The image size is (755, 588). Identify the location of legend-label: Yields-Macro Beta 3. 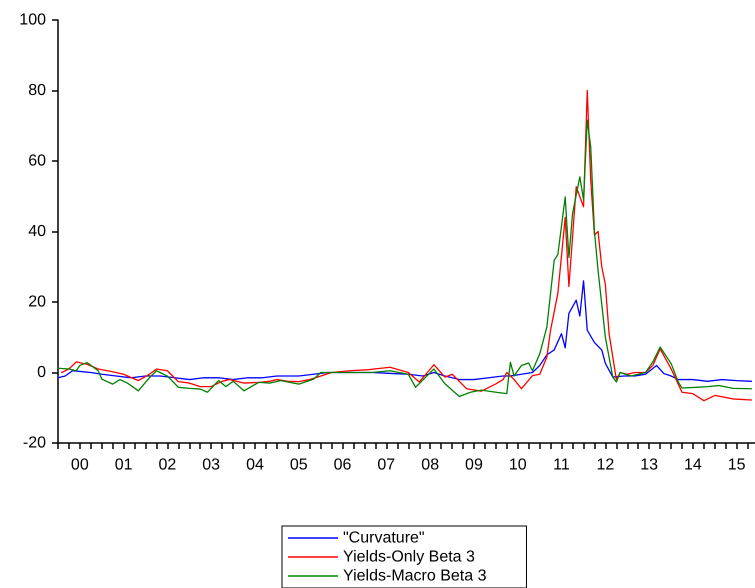
(415, 576).